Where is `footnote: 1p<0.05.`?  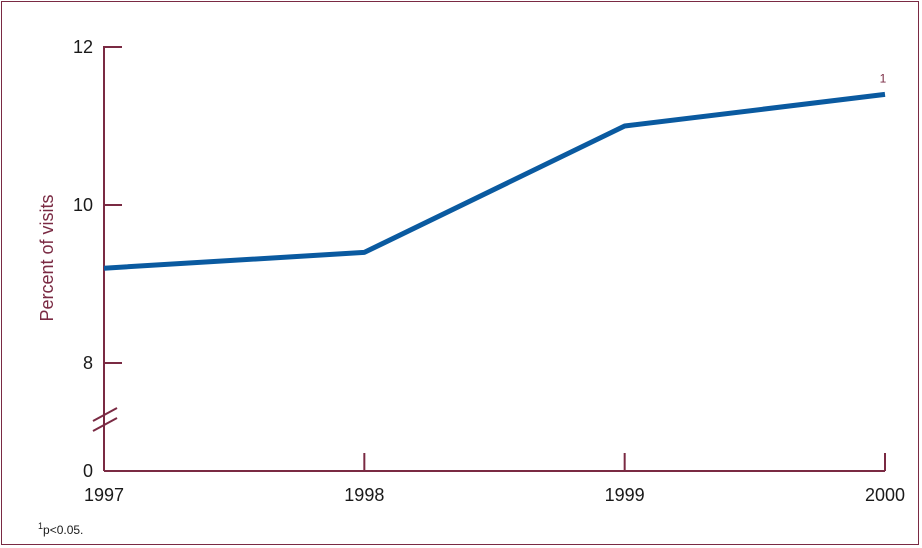 footnote: 1p<0.05. is located at coordinates (60, 529).